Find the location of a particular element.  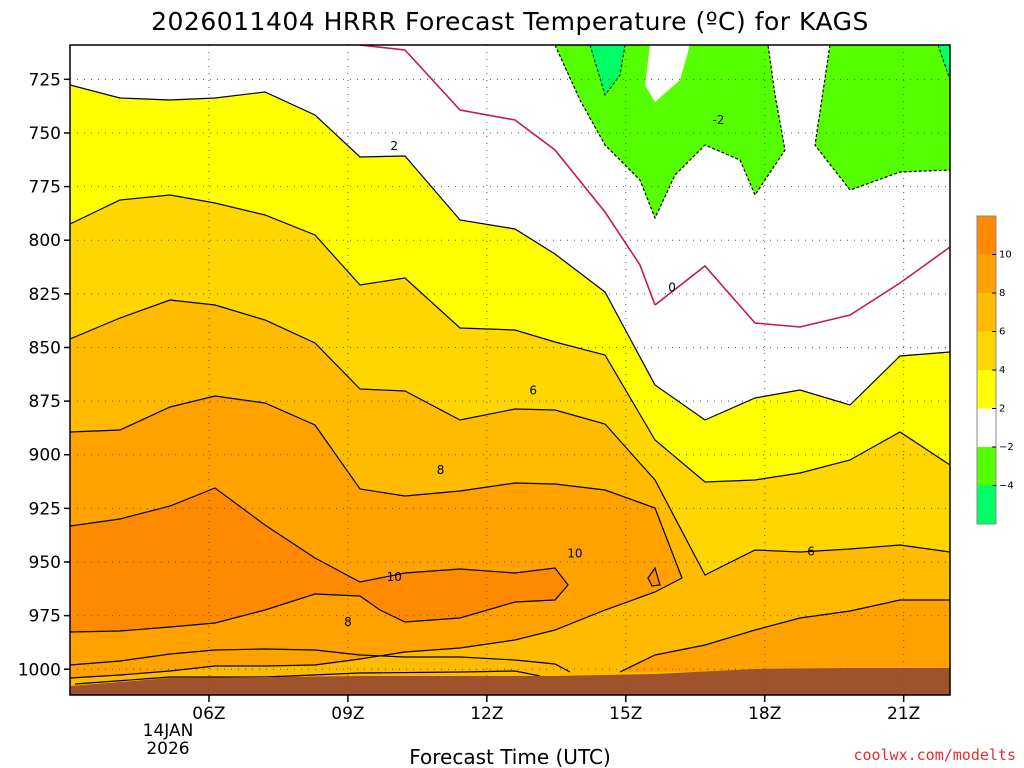

contour-label-7: 8 is located at coordinates (348, 622).